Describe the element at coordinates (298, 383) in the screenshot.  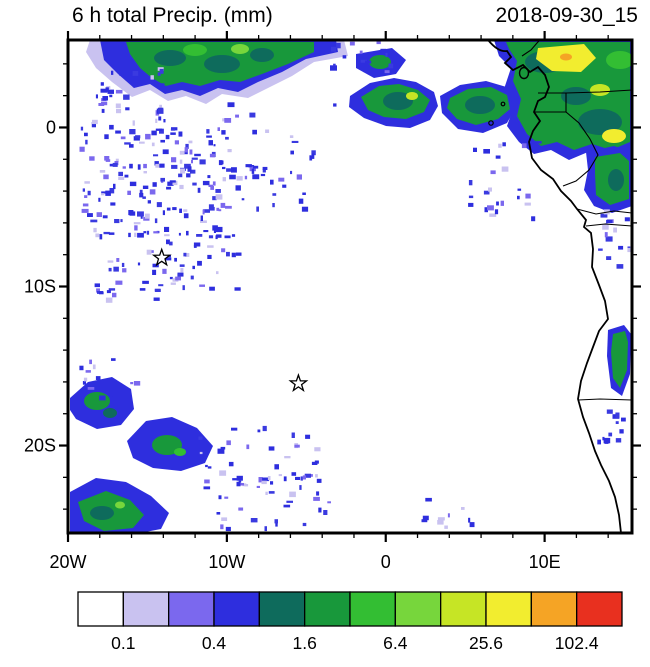
I see `star-marker` at that location.